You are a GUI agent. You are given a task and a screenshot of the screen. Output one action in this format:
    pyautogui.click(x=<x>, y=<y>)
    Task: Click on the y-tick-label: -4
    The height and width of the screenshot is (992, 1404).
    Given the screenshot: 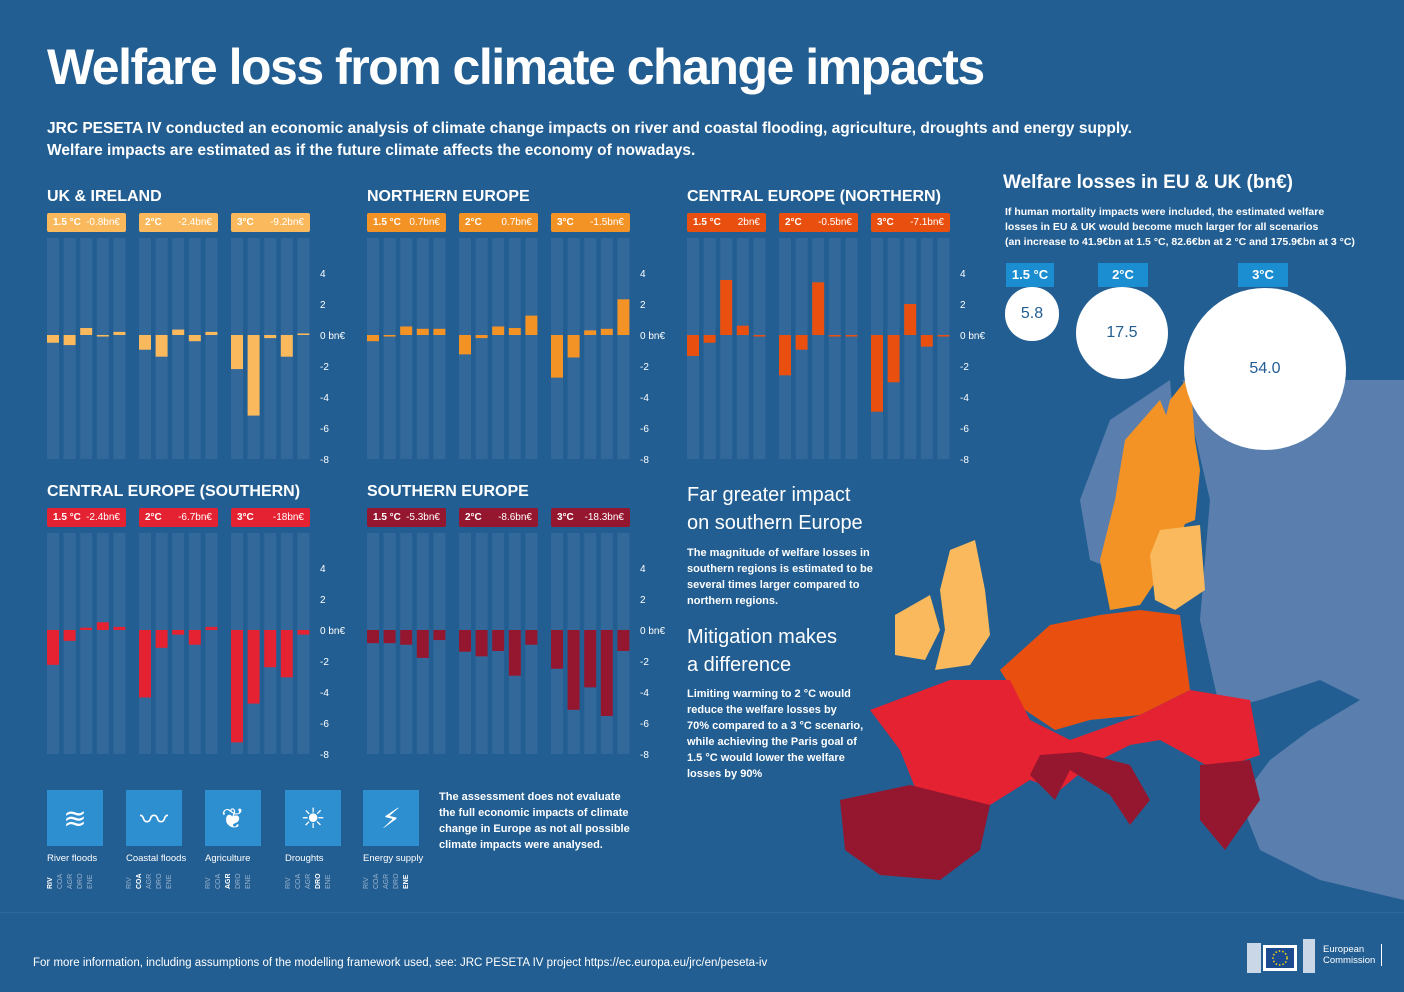 What is the action you would take?
    pyautogui.click(x=644, y=398)
    